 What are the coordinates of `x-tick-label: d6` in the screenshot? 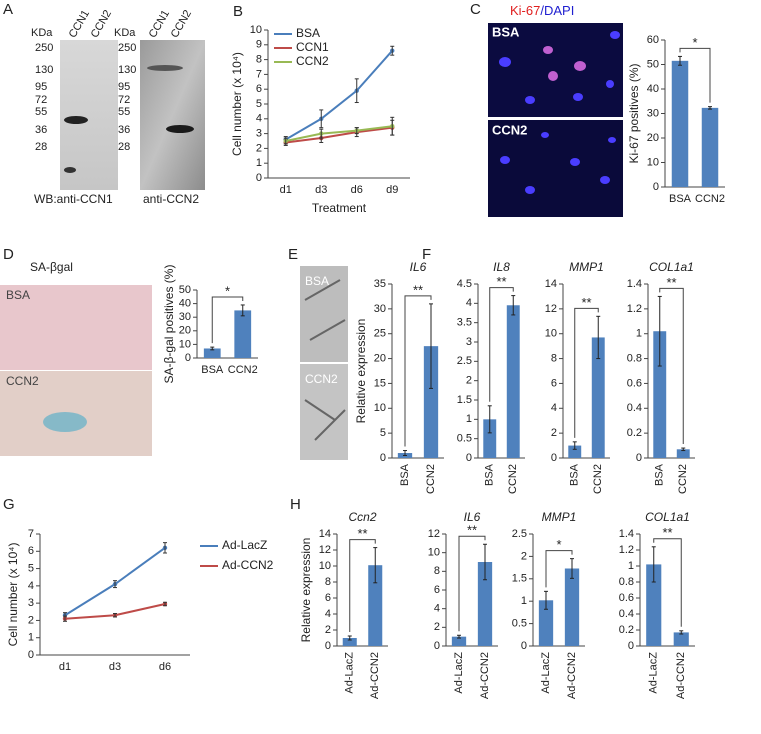 It's located at (357, 190).